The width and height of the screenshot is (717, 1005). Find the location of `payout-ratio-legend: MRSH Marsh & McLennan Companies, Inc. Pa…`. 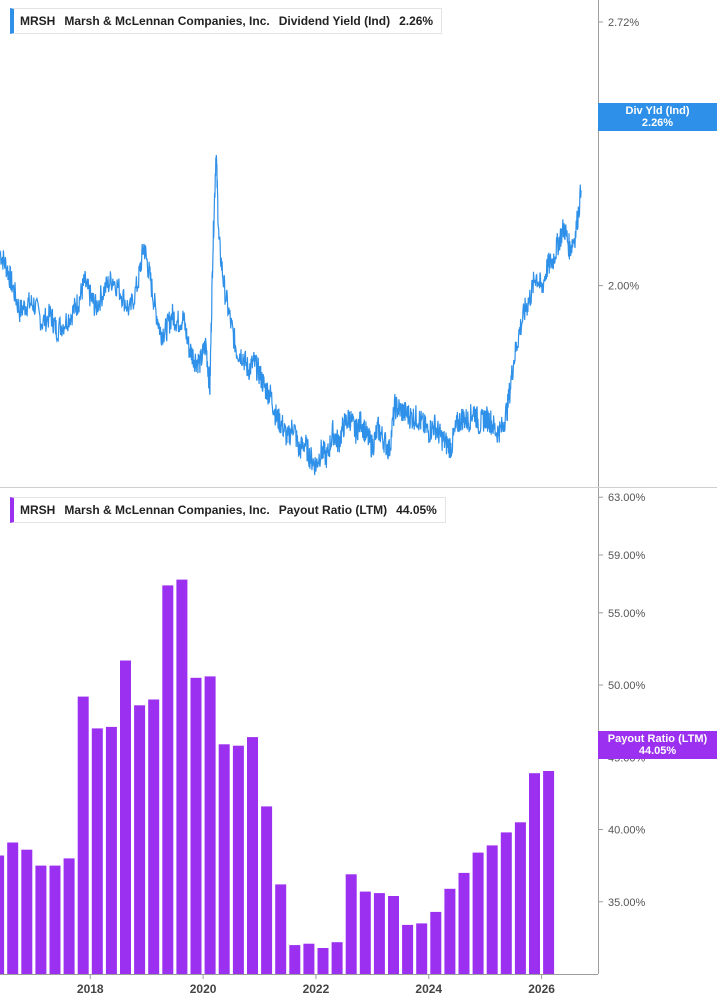

payout-ratio-legend: MRSH Marsh & McLennan Companies, Inc. Pa… is located at coordinates (228, 510).